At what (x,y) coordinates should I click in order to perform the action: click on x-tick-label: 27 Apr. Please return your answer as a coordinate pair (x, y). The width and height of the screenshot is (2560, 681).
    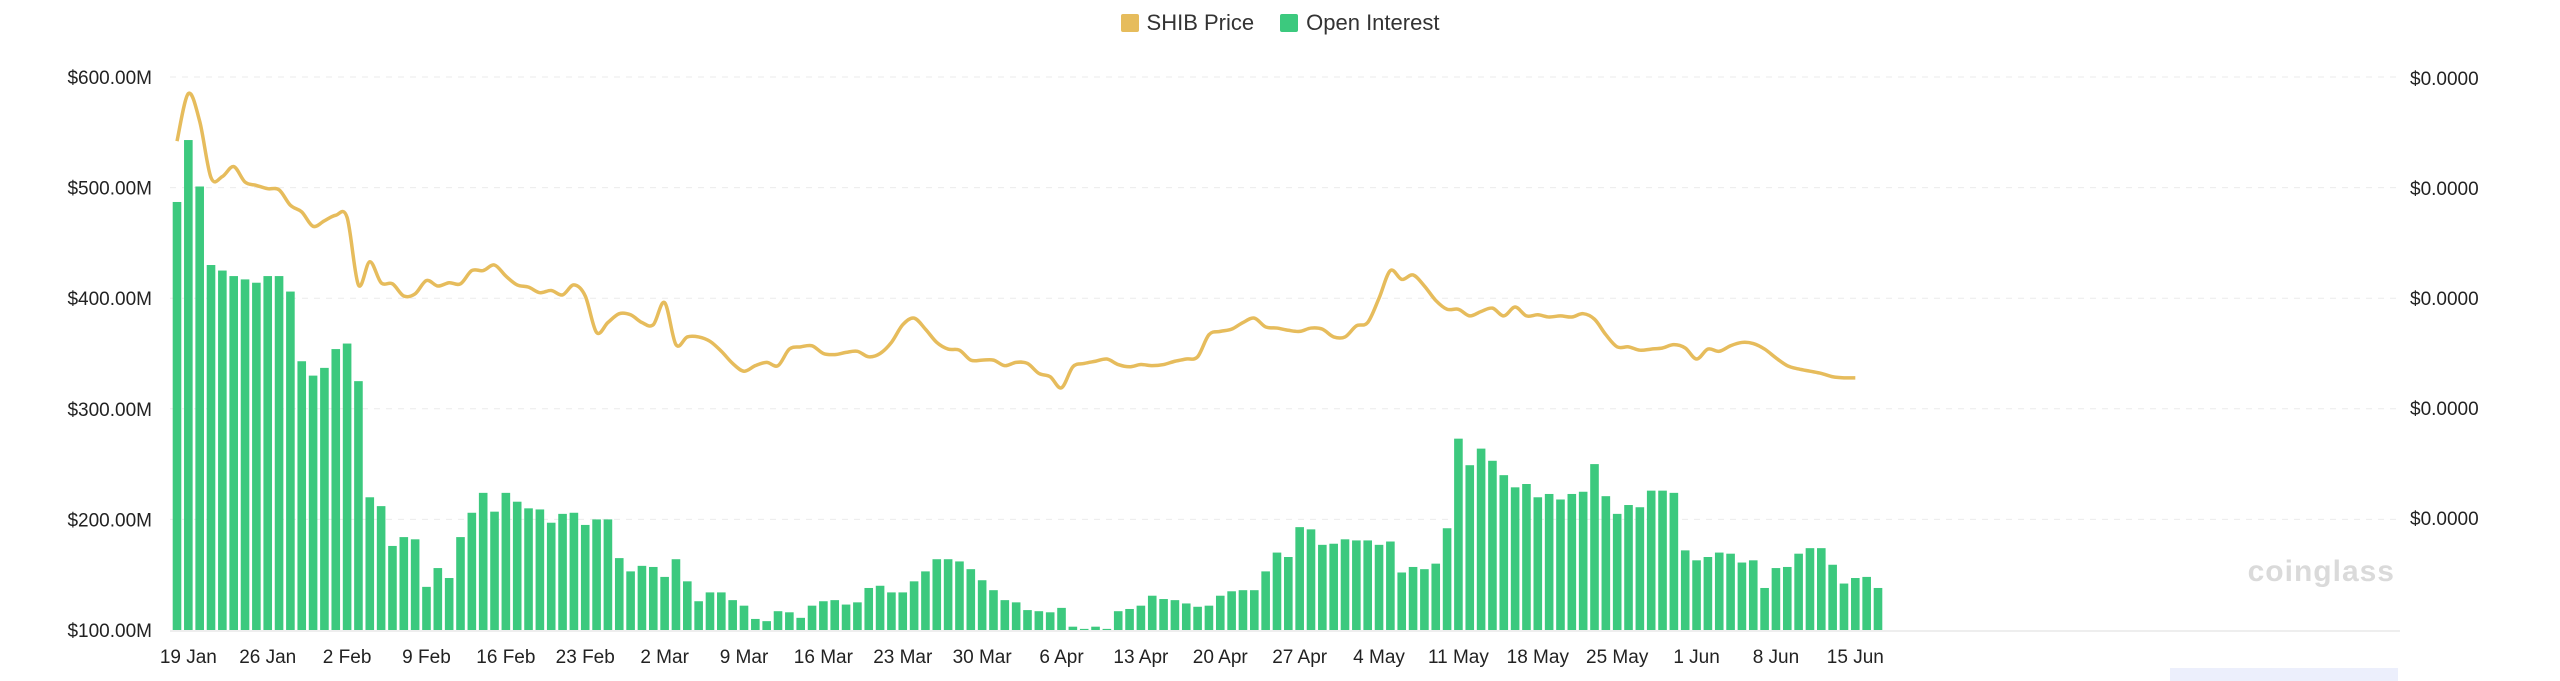
    Looking at the image, I should click on (1300, 657).